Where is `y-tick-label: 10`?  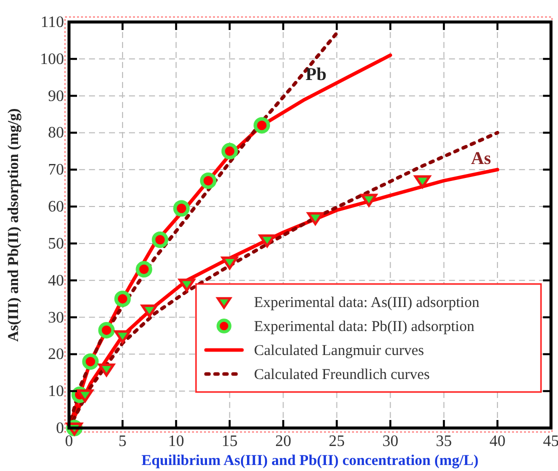
y-tick-label: 10 is located at coordinates (56, 391).